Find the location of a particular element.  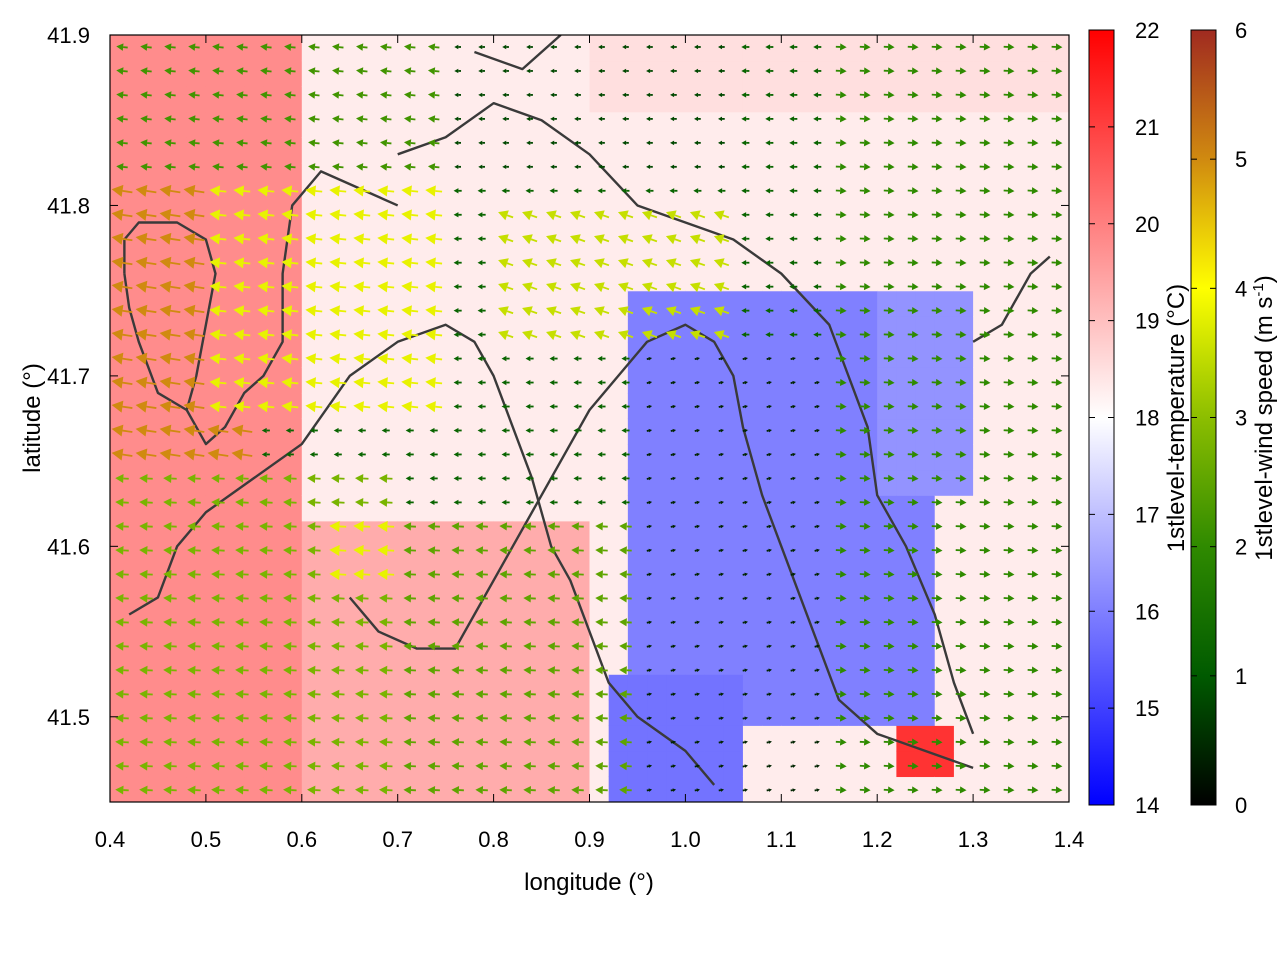

x-tick-label: 0.7 is located at coordinates (397, 839).